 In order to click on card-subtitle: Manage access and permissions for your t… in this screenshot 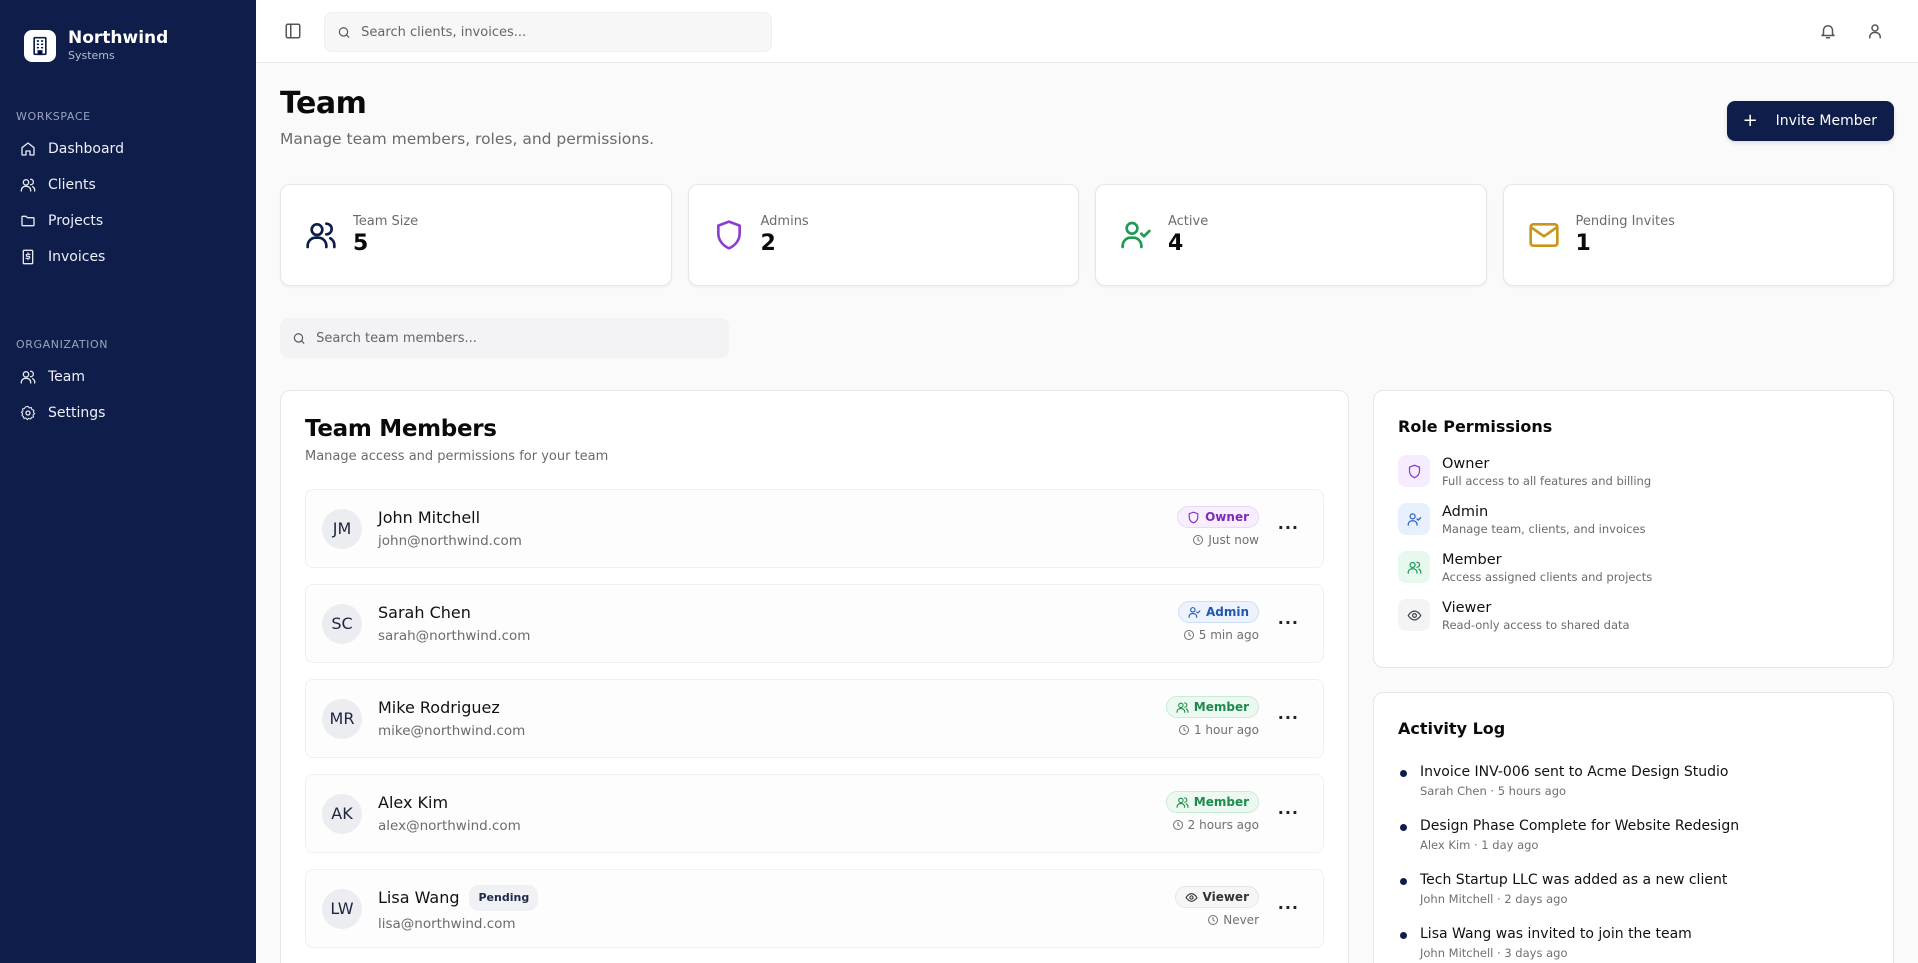, I will do `click(457, 456)`.